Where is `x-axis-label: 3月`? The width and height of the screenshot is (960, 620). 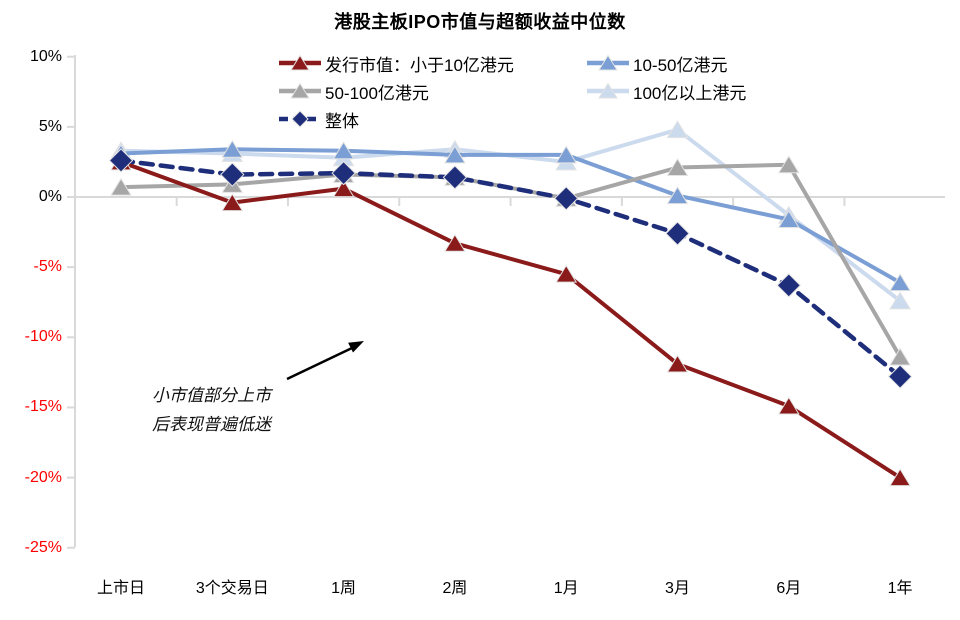 x-axis-label: 3月 is located at coordinates (677, 588).